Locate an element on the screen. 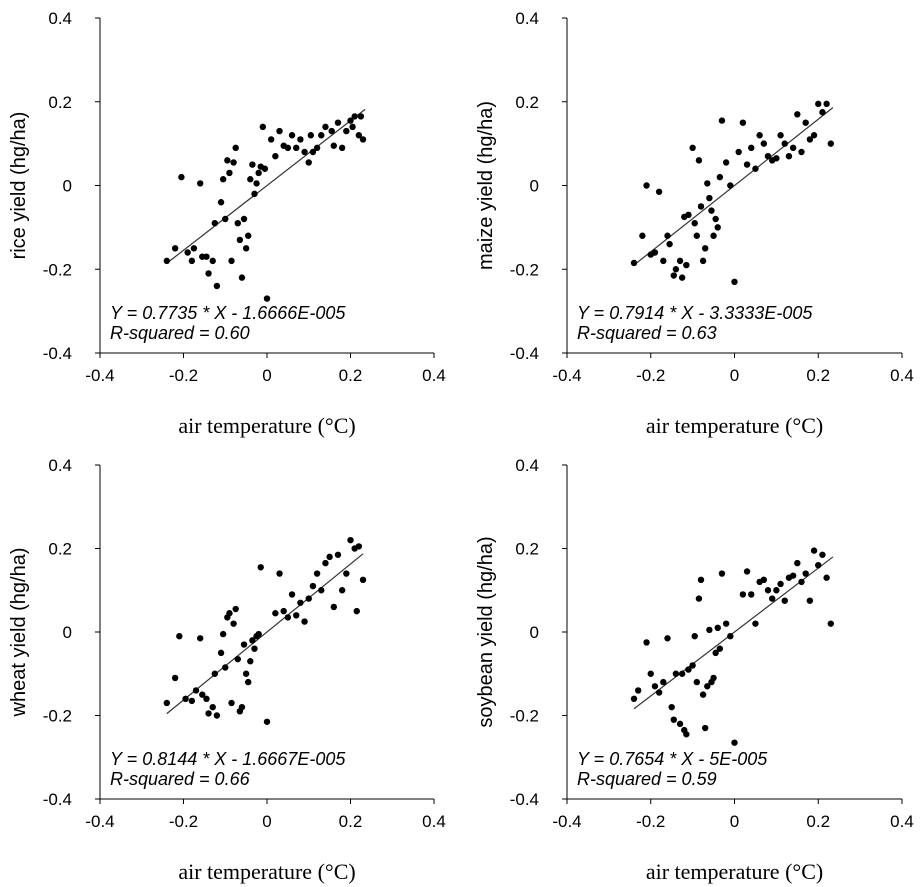 Image resolution: width=921 pixels, height=887 pixels. regression-line is located at coordinates (733, 186).